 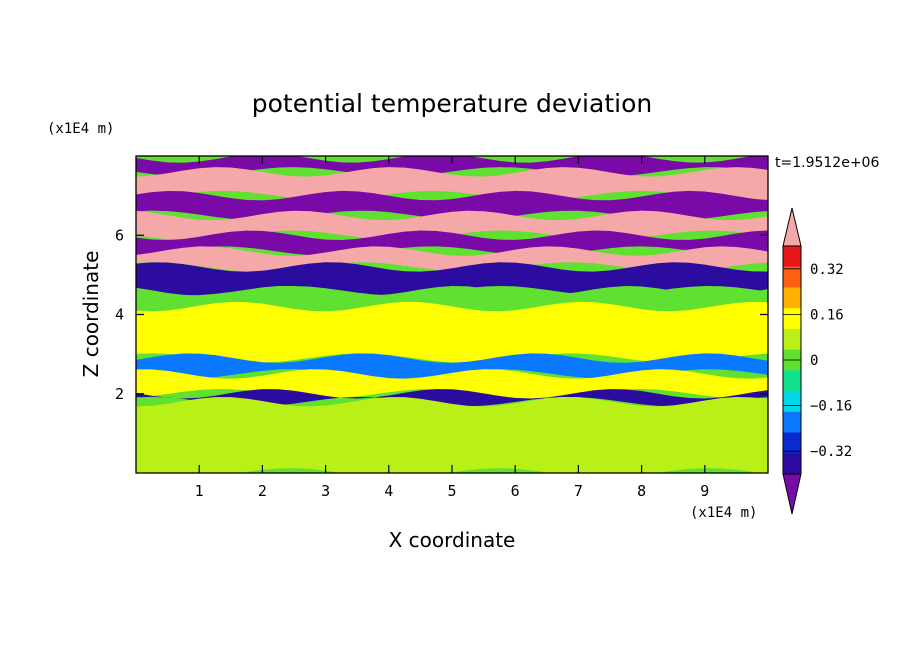 I want to click on x-tick-label: 3, so click(x=325, y=491).